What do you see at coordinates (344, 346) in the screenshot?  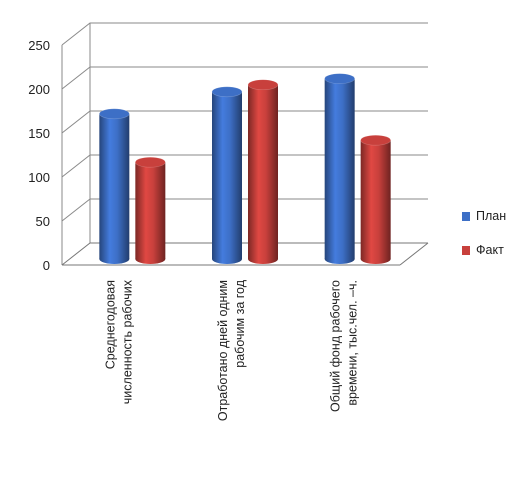 I see `x-category-label: Общий фонд рабочего времени, тыс.чел. –ч.` at bounding box center [344, 346].